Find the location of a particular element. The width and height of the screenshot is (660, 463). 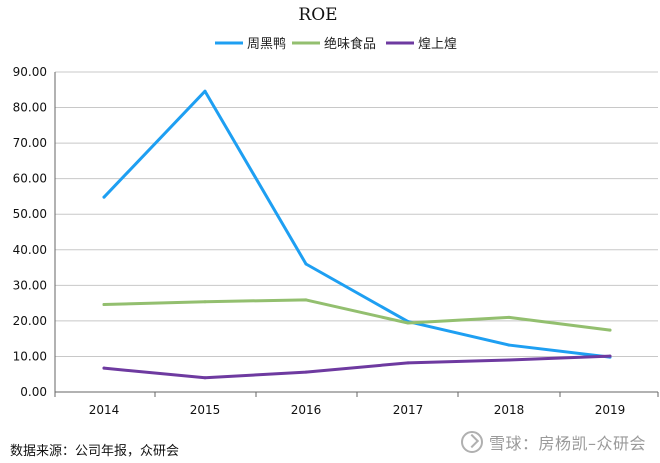

y-tick-label: 80.00 is located at coordinates (30, 108).